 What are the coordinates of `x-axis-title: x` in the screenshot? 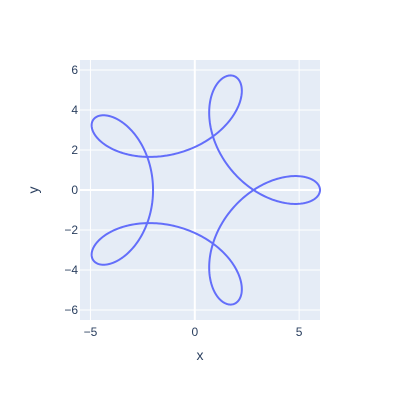 It's located at (200, 355).